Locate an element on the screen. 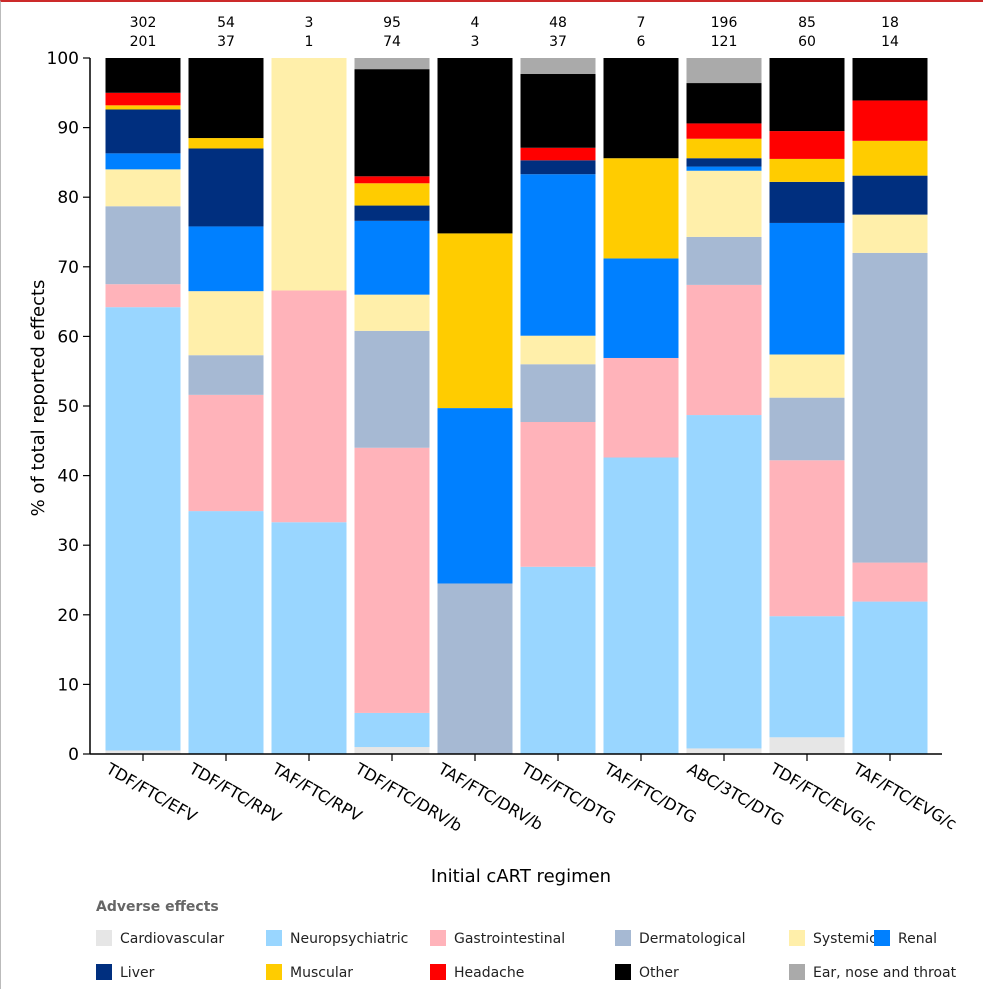  y-tick-label: 100 is located at coordinates (63, 59).